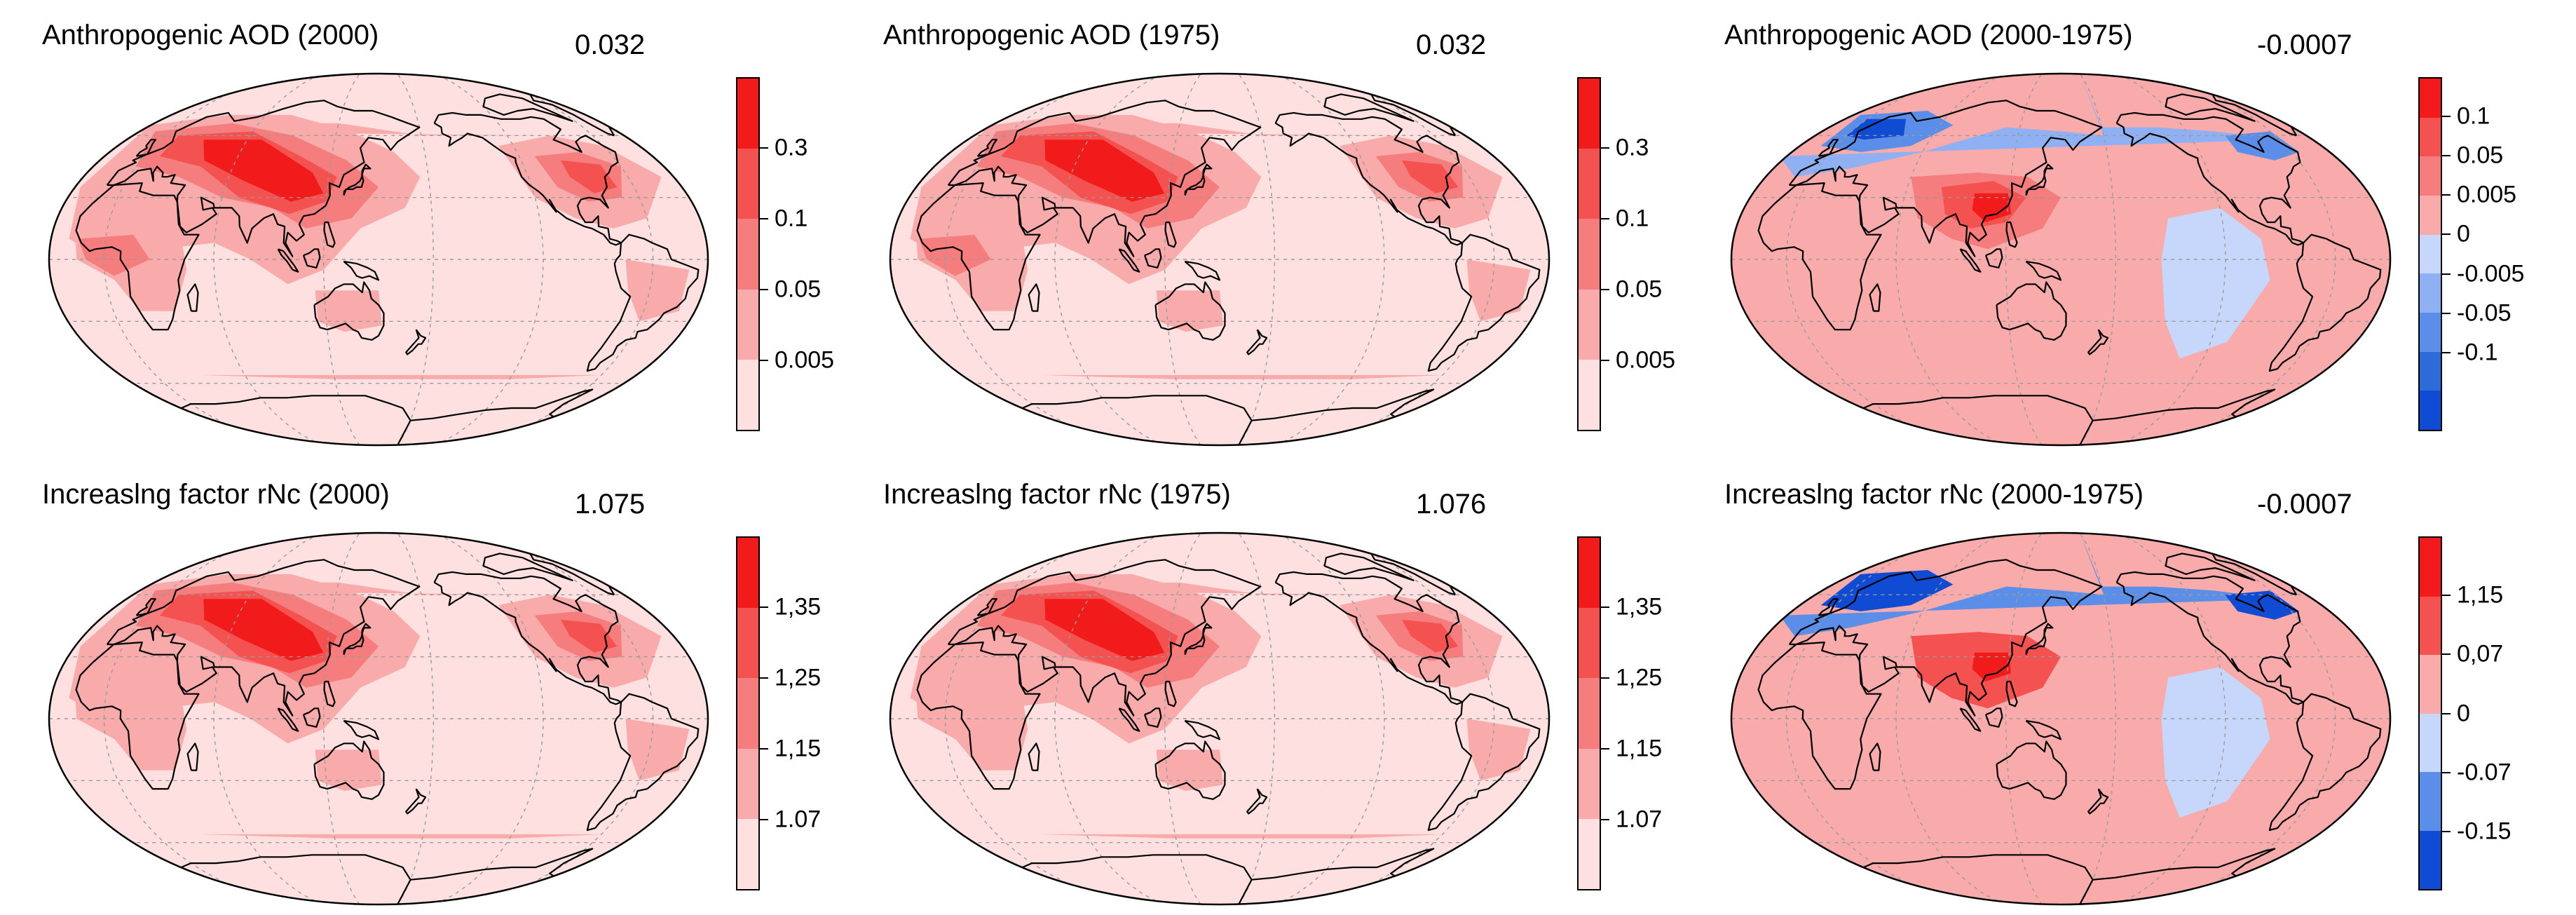 The width and height of the screenshot is (2576, 915). Describe the element at coordinates (210, 35) in the screenshot. I see `panel-title: Anthropogenic AOD (2000)` at that location.